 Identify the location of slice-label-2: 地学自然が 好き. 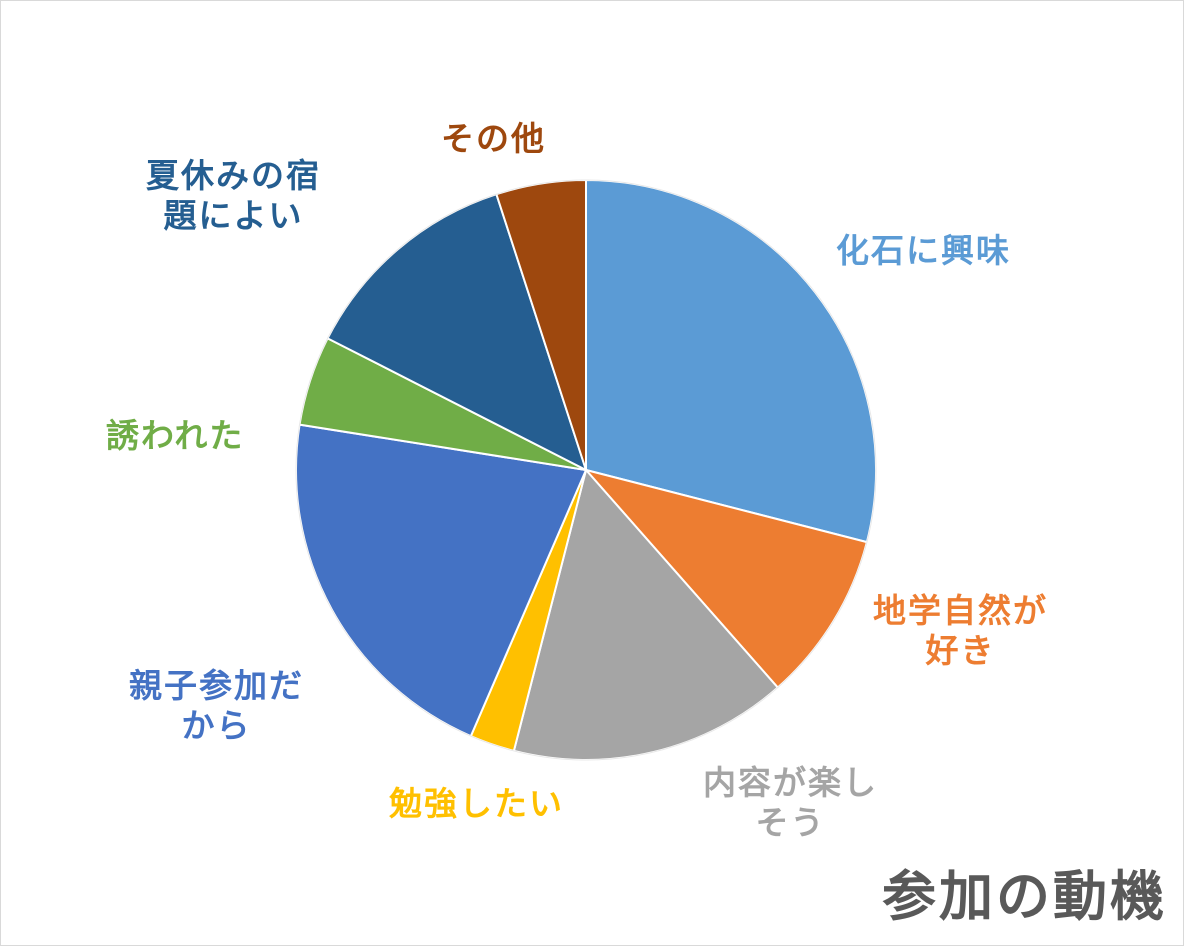
(960, 630).